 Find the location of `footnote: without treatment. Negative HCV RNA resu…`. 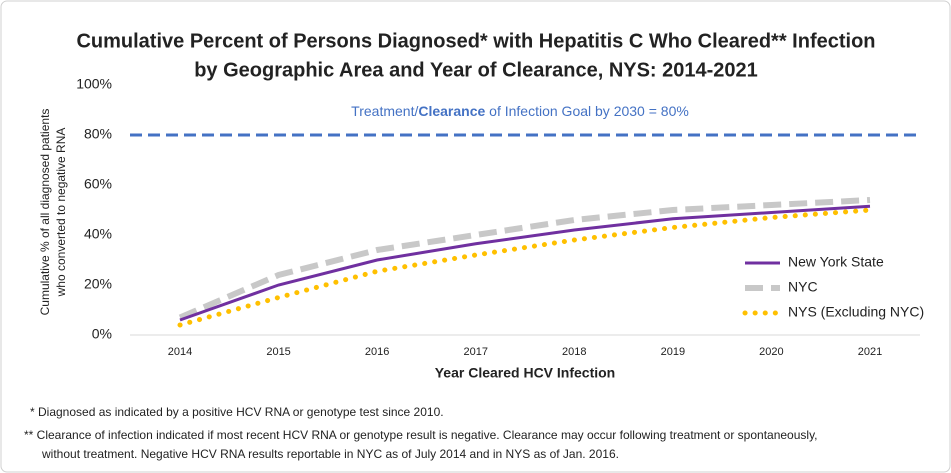

footnote: without treatment. Negative HCV RNA resu… is located at coordinates (330, 454).